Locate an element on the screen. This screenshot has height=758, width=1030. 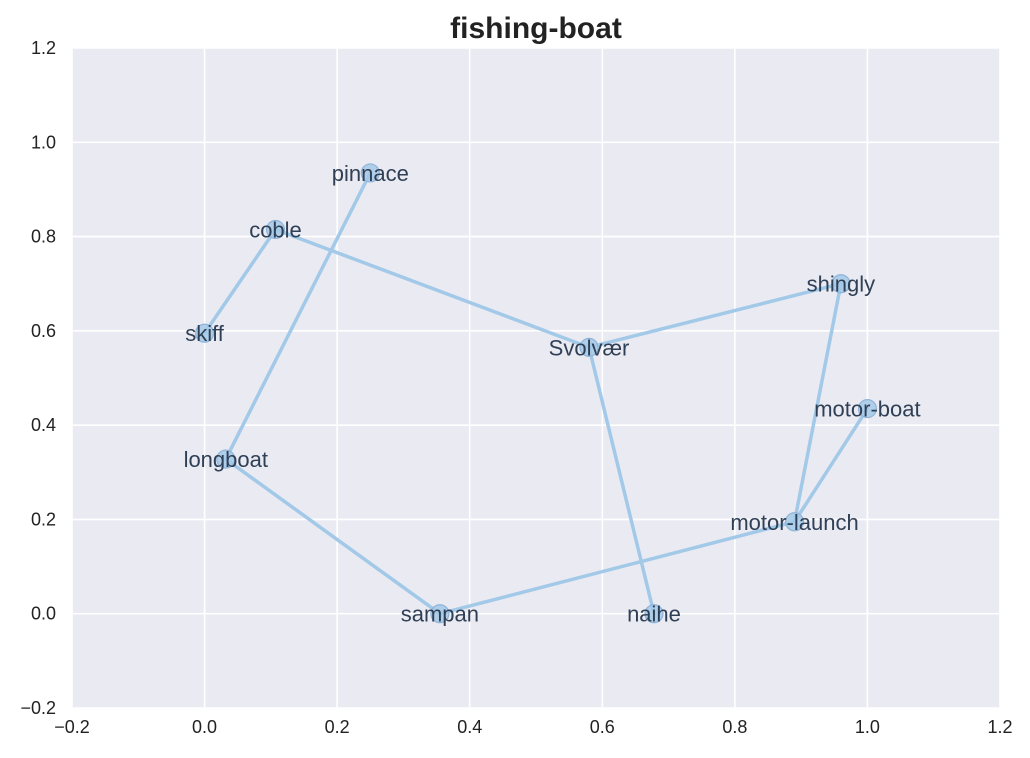
point-label: naihe is located at coordinates (654, 614).